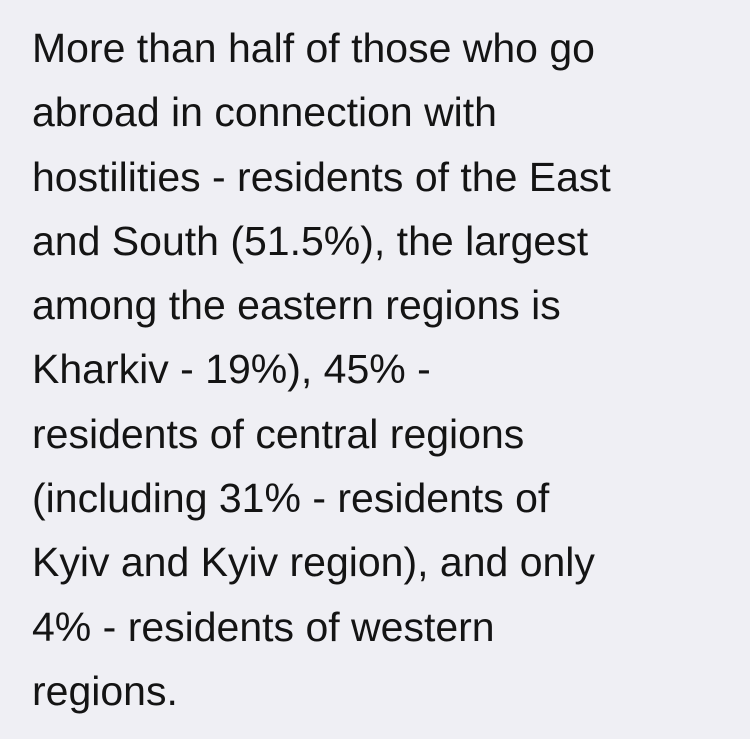 This screenshot has width=750, height=739. Describe the element at coordinates (105, 690) in the screenshot. I see `text-line: regions.` at that location.